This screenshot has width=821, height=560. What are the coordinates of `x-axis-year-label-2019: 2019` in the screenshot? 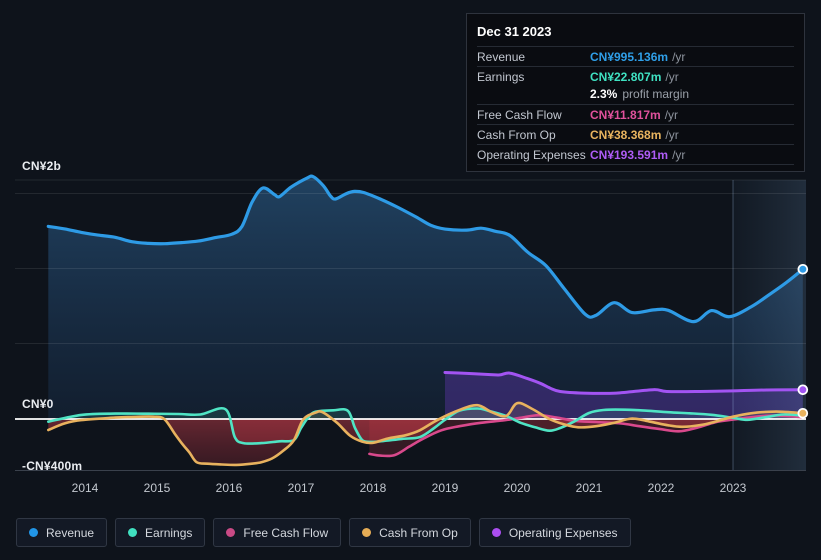 It's located at (445, 488).